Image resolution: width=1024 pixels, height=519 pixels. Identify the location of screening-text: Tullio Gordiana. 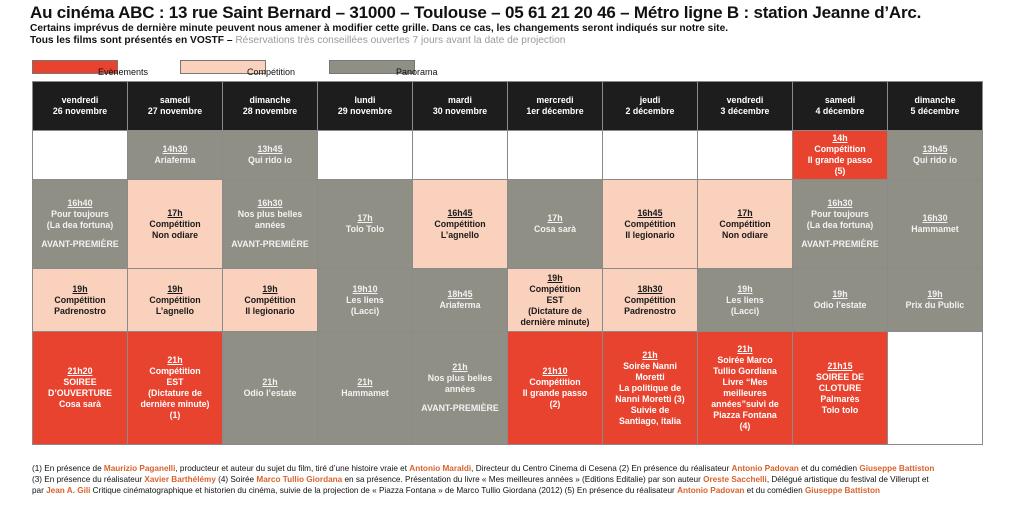
(745, 371).